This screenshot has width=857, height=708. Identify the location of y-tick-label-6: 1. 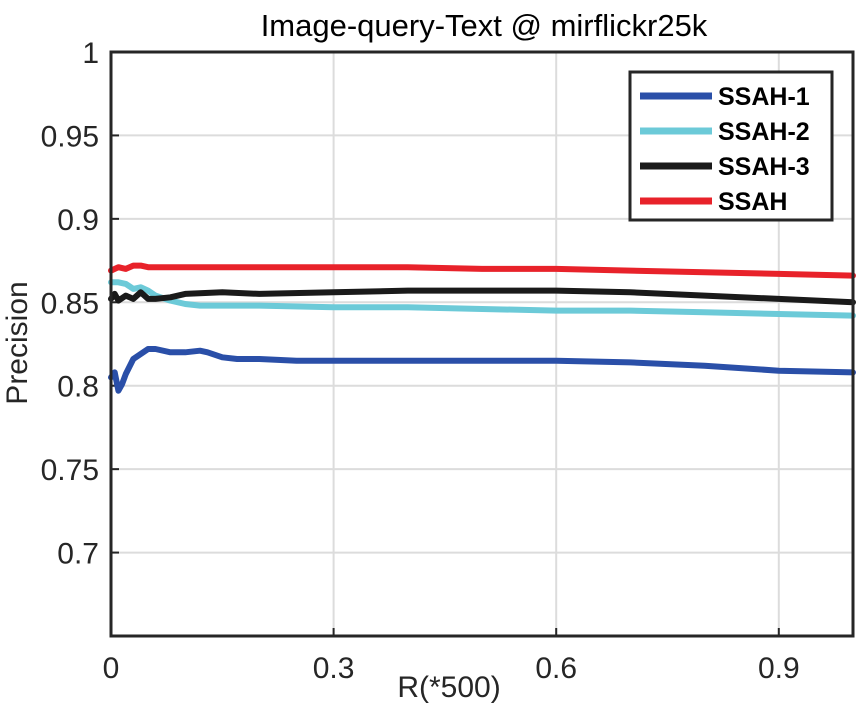
(90, 53).